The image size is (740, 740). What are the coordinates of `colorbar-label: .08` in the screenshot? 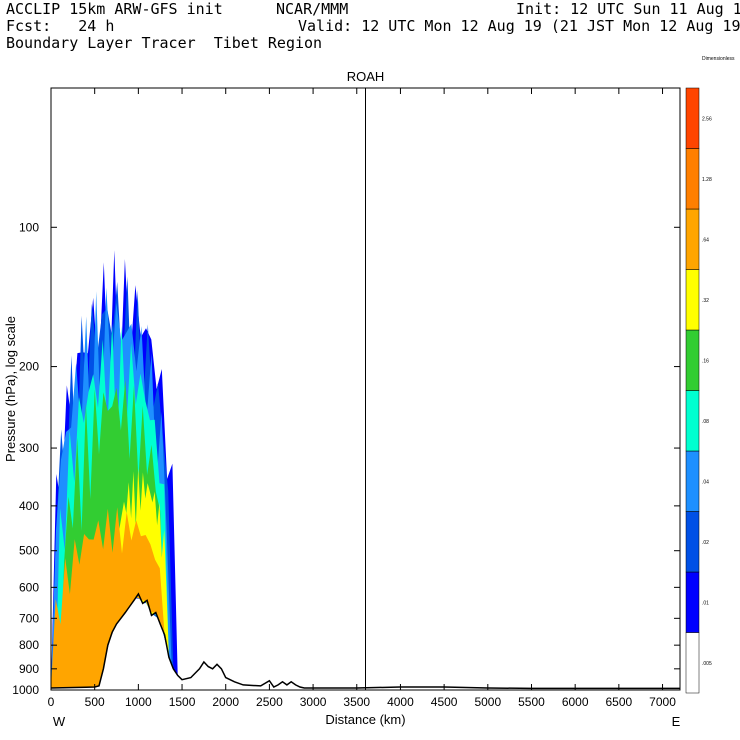 It's located at (705, 422).